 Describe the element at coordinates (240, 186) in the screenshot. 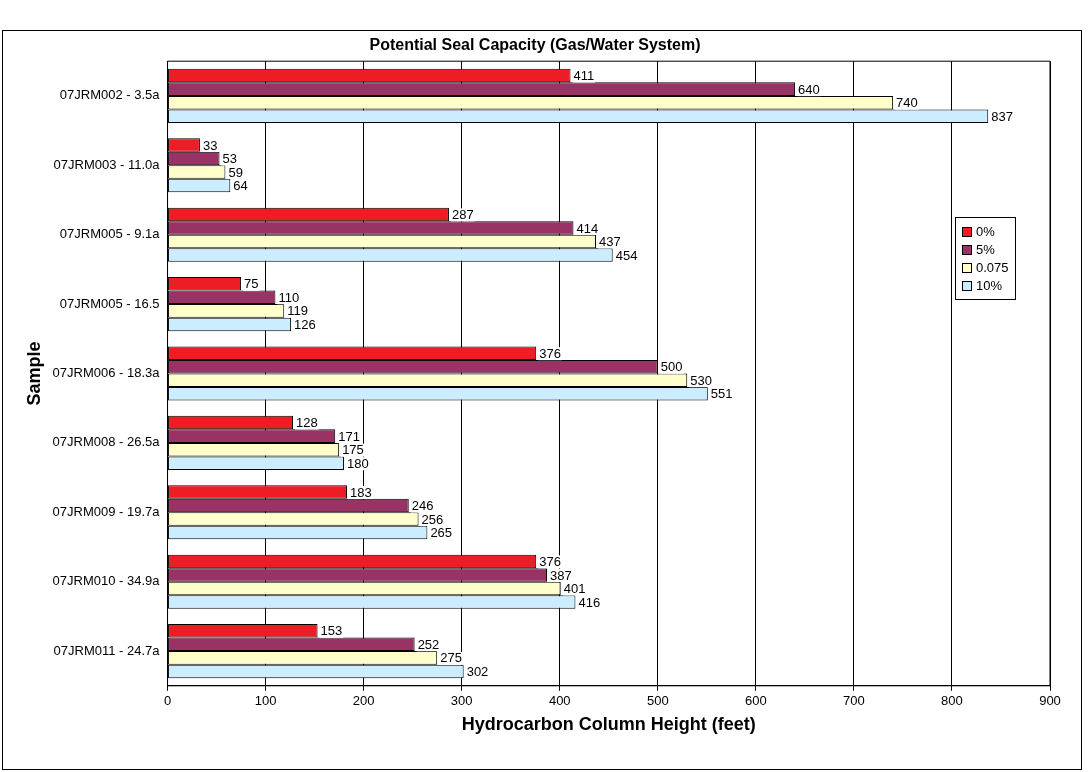

I see `data-label: 64` at that location.